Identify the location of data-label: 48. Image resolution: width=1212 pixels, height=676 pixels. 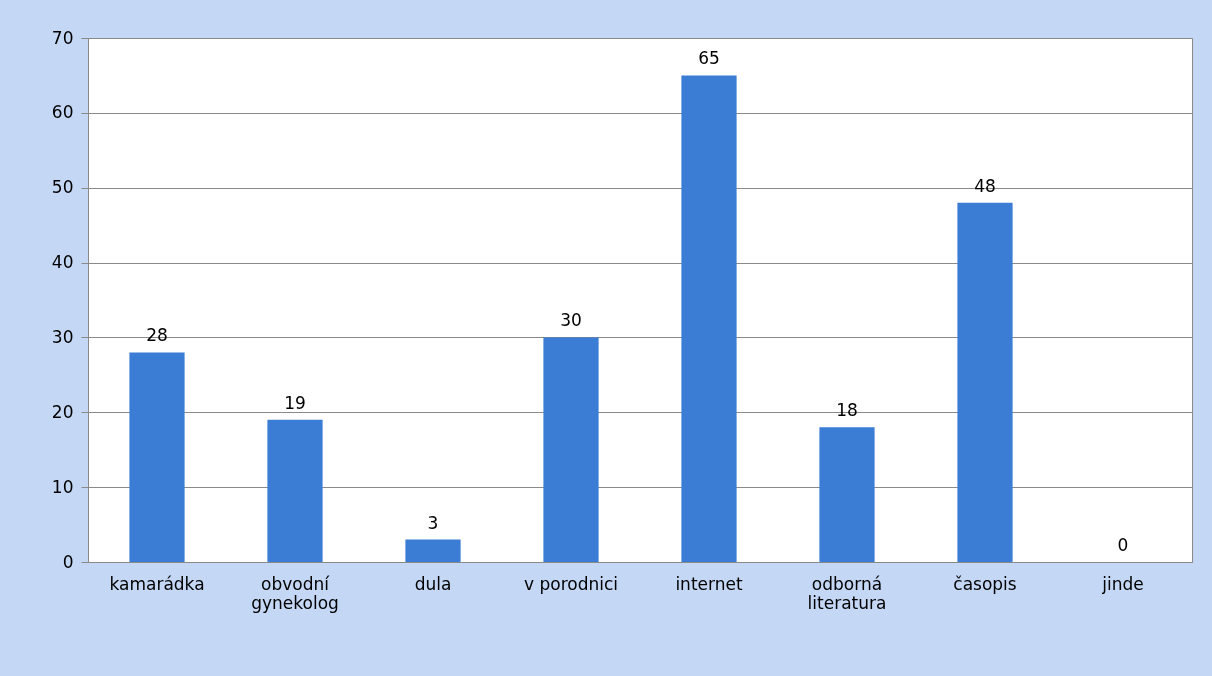
(985, 185).